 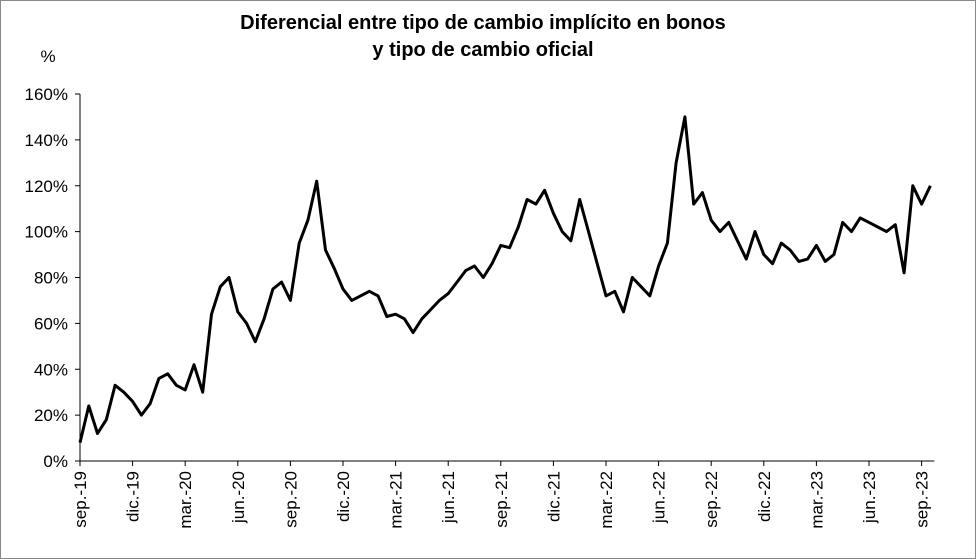 What do you see at coordinates (51, 415) in the screenshot?
I see `y-tick-label: 20%` at bounding box center [51, 415].